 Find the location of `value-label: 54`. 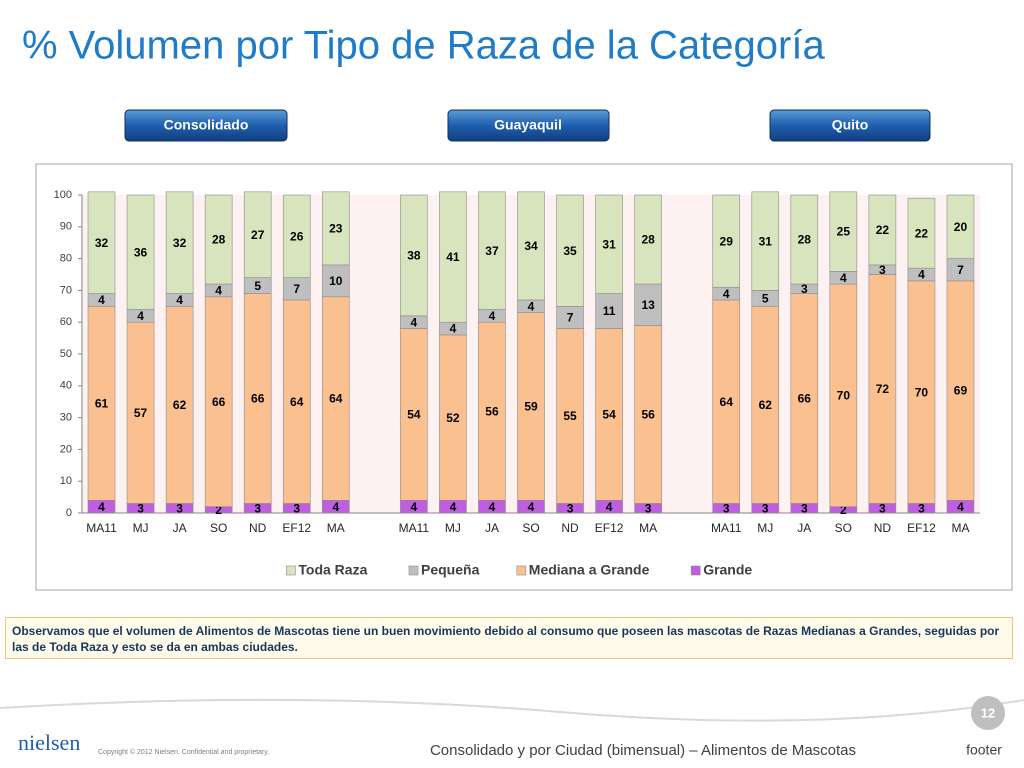

value-label: 54 is located at coordinates (414, 415).